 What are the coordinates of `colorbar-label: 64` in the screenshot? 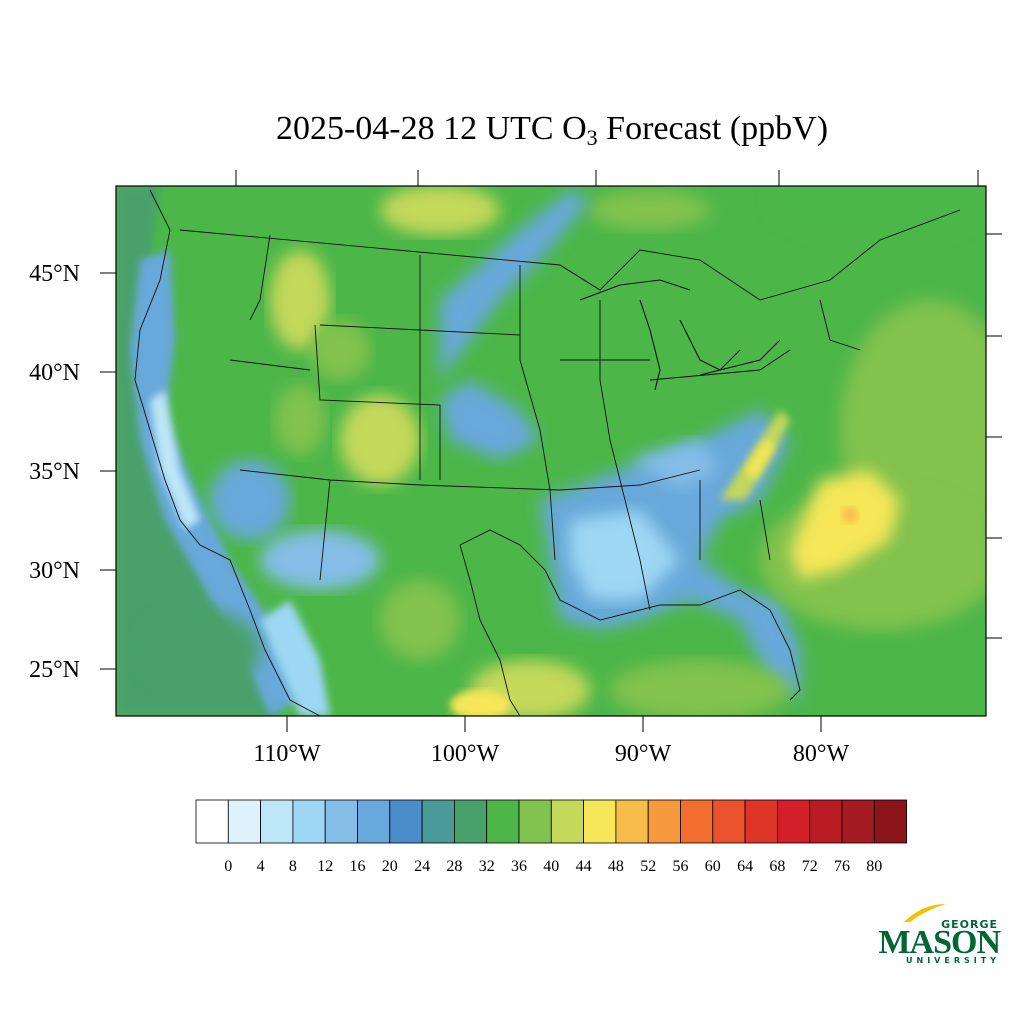 It's located at (745, 866).